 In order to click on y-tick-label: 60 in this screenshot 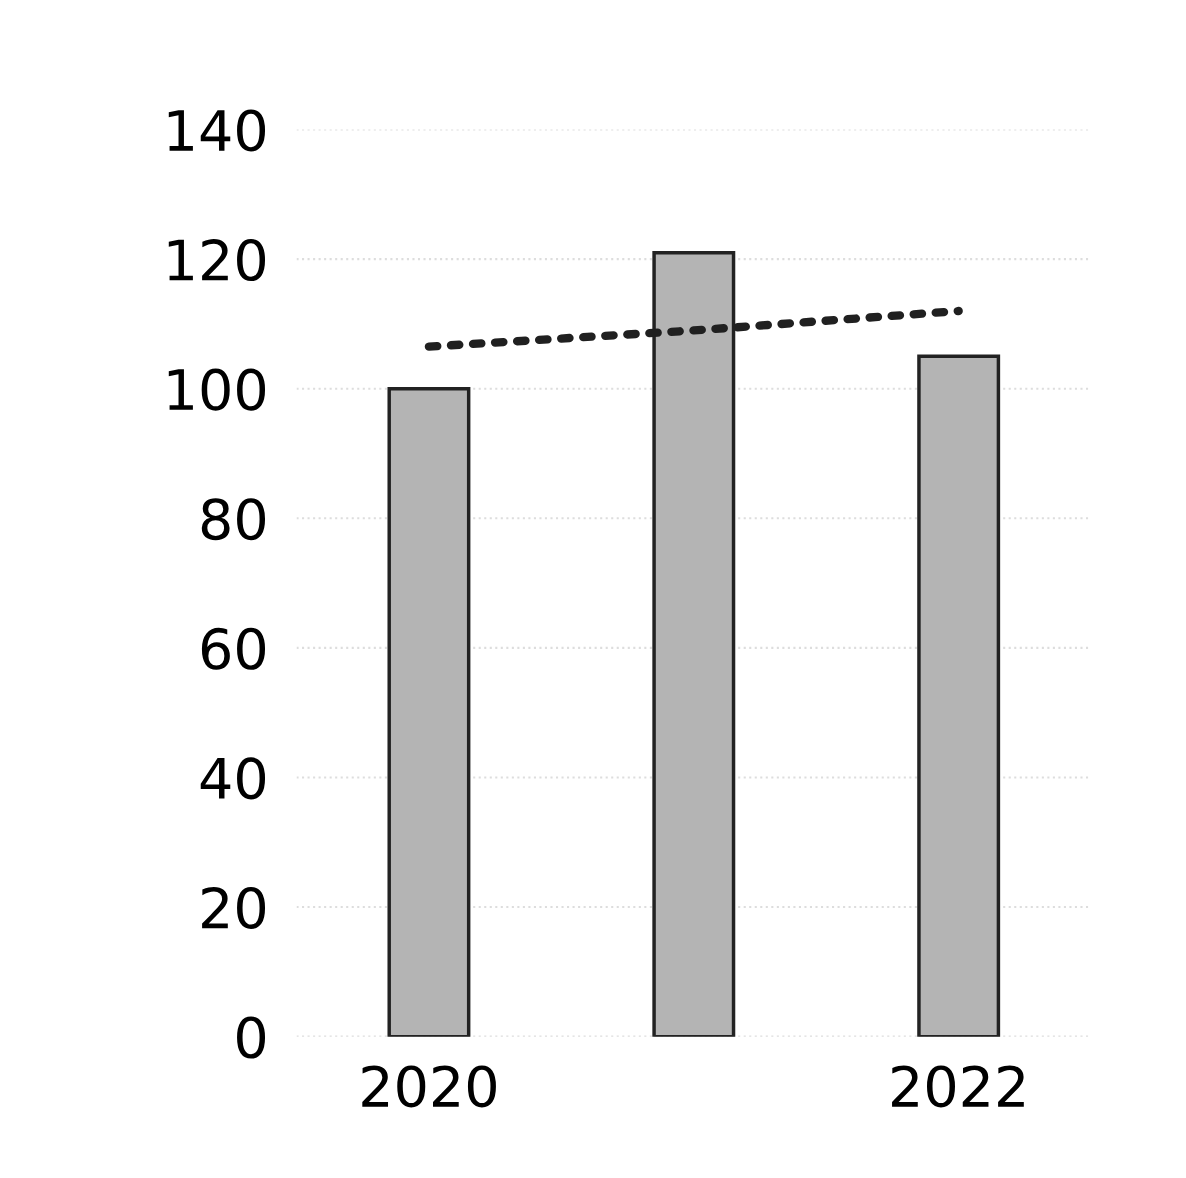, I will do `click(233, 648)`.